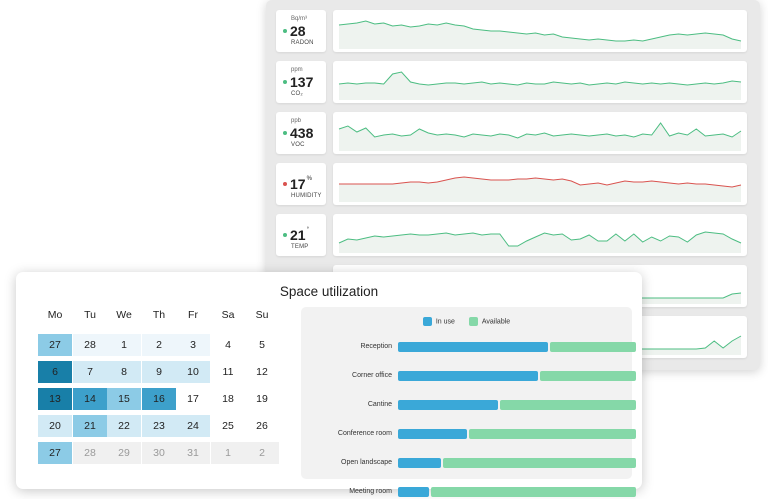  What do you see at coordinates (438, 321) in the screenshot?
I see `legend-in-use: In use` at bounding box center [438, 321].